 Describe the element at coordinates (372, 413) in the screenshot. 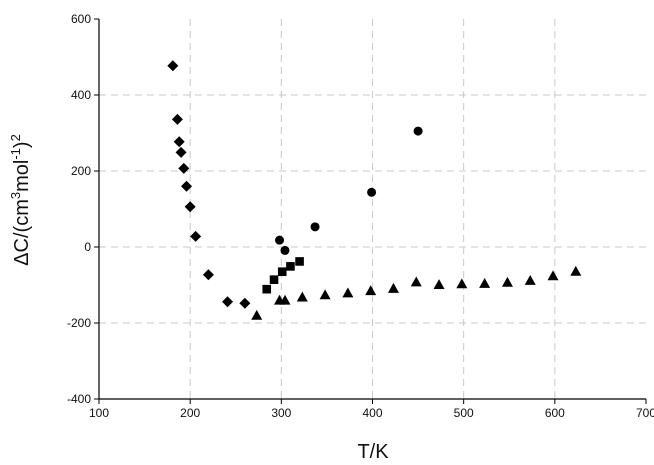

I see `x-tick-label: 400` at that location.